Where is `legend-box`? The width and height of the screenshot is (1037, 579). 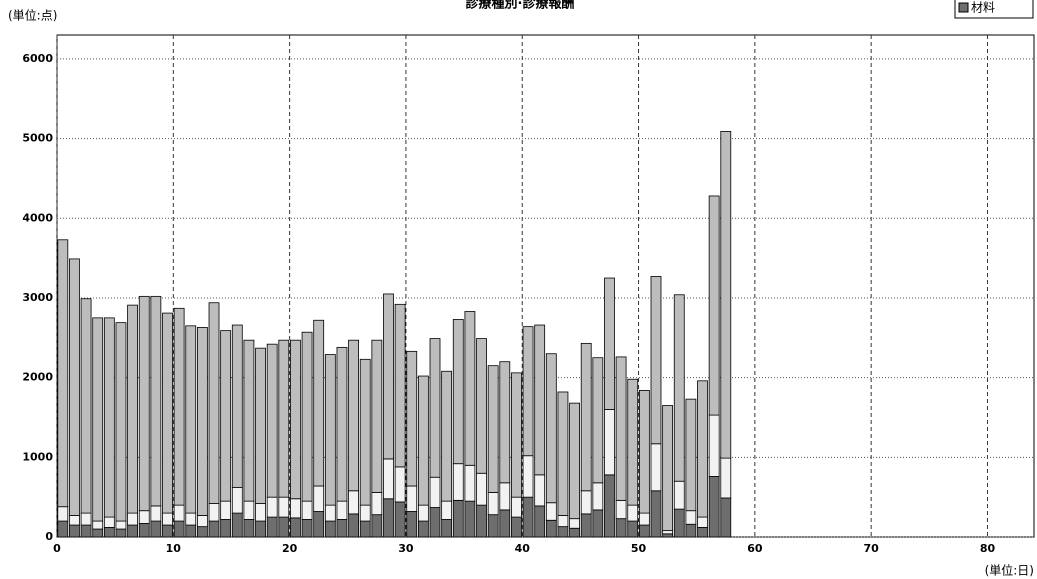 legend-box is located at coordinates (994, 9).